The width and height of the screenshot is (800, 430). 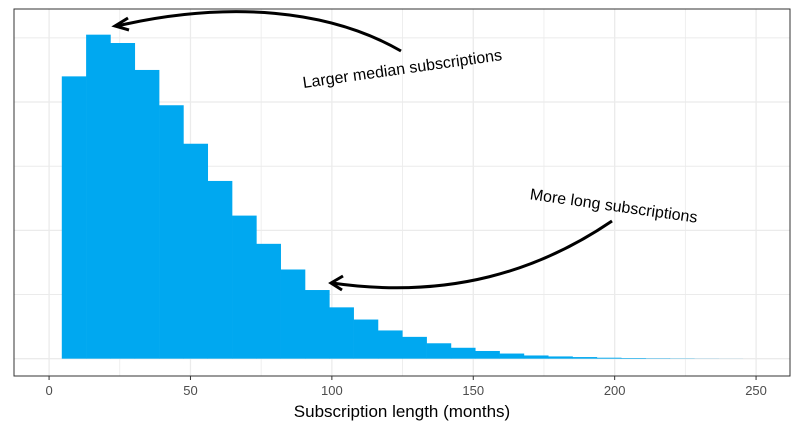 I want to click on x-axis: 0 50 100 150 200 250, so click(x=406, y=387).